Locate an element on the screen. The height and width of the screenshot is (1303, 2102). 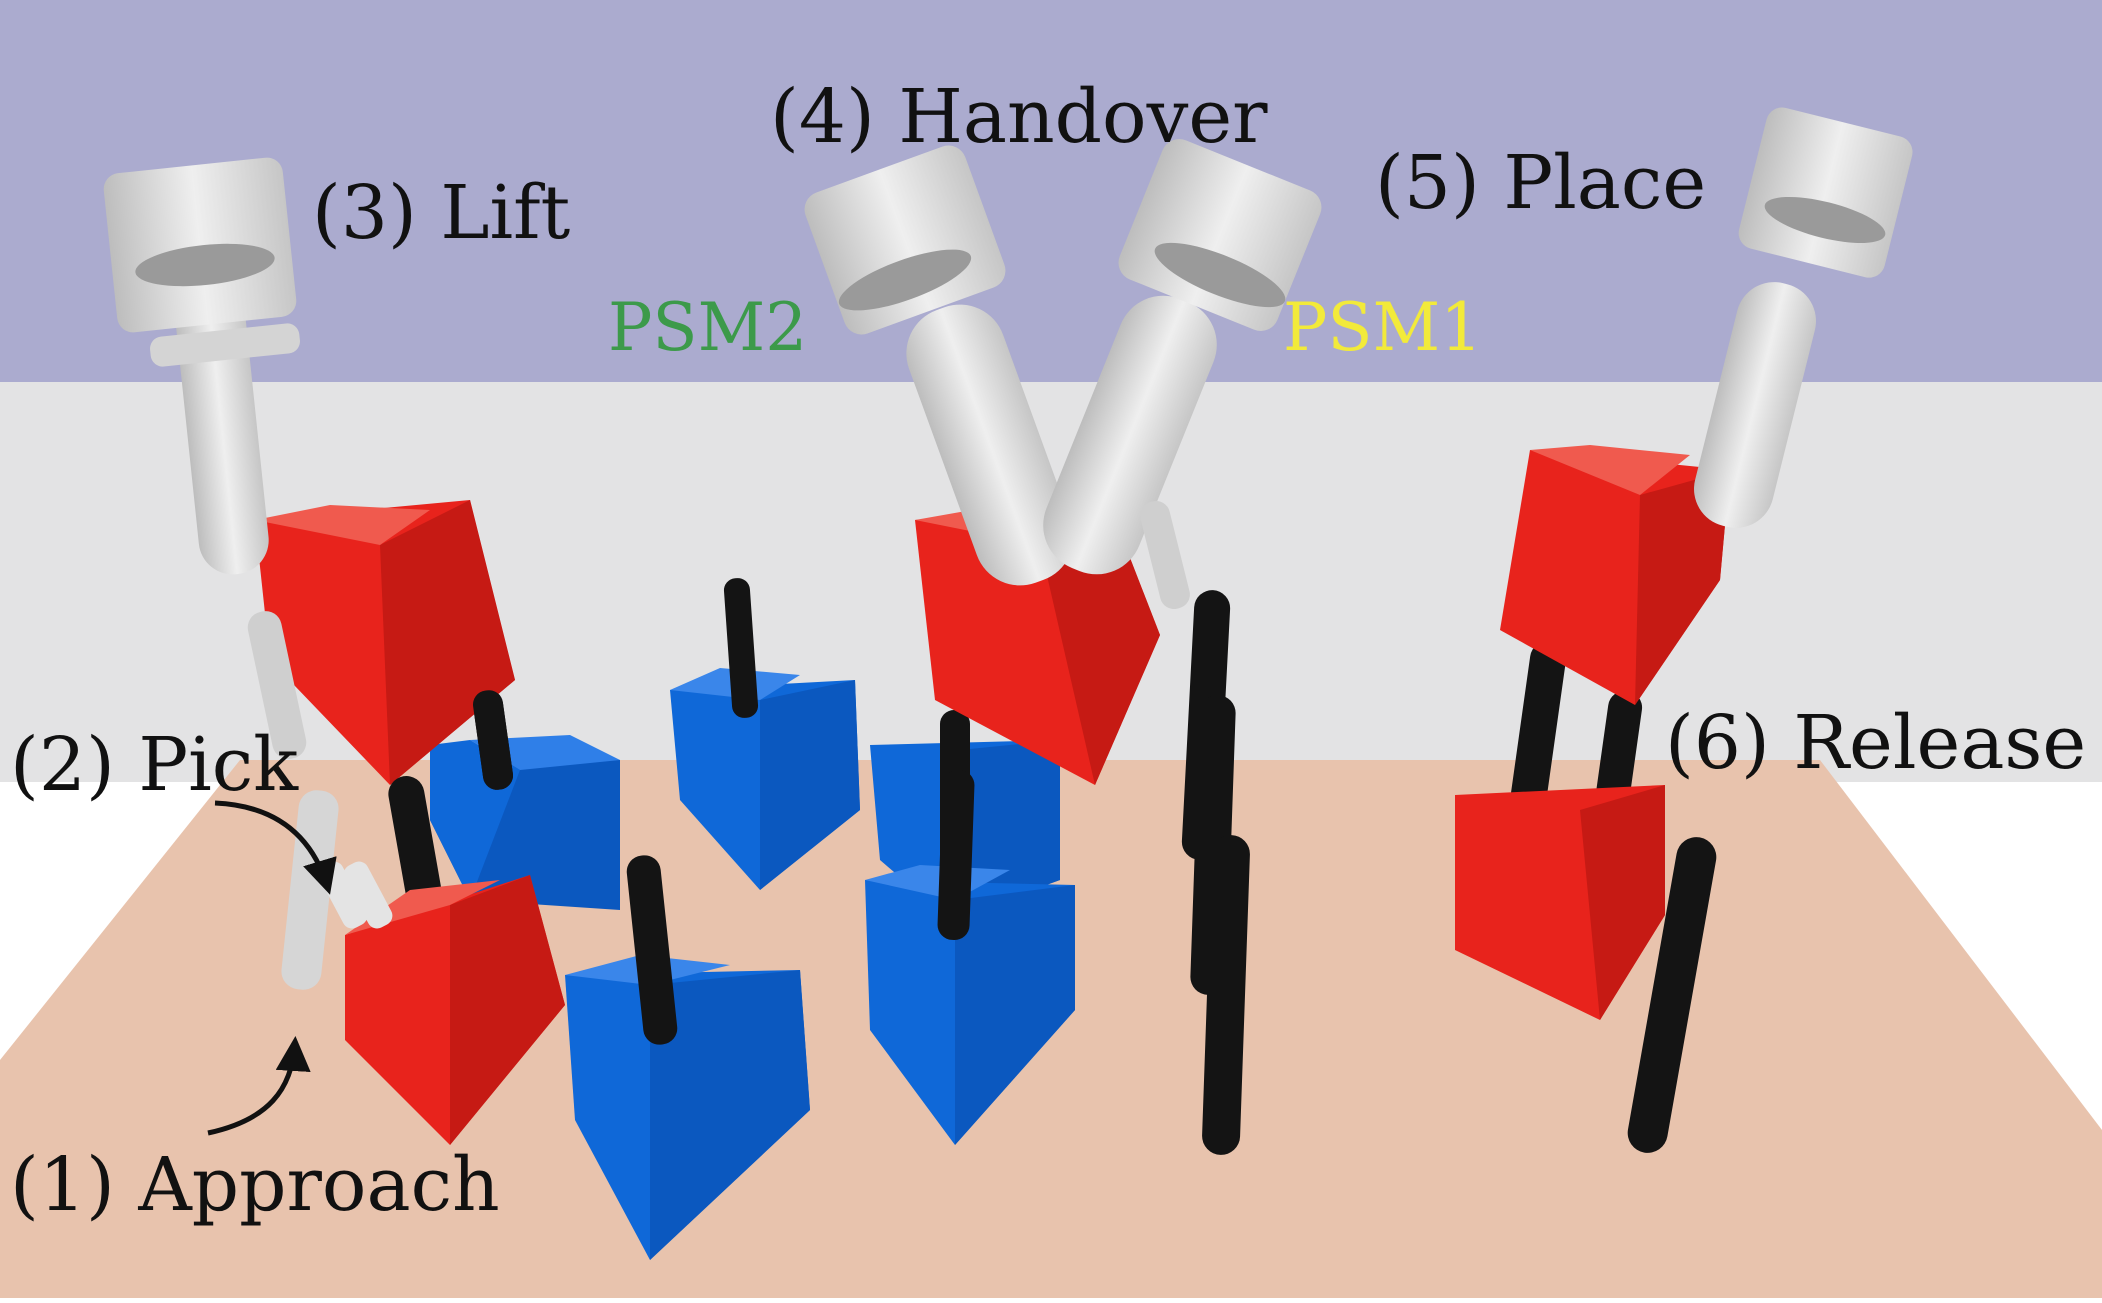
label-step-approach: (1) Approach is located at coordinates (255, 1185).